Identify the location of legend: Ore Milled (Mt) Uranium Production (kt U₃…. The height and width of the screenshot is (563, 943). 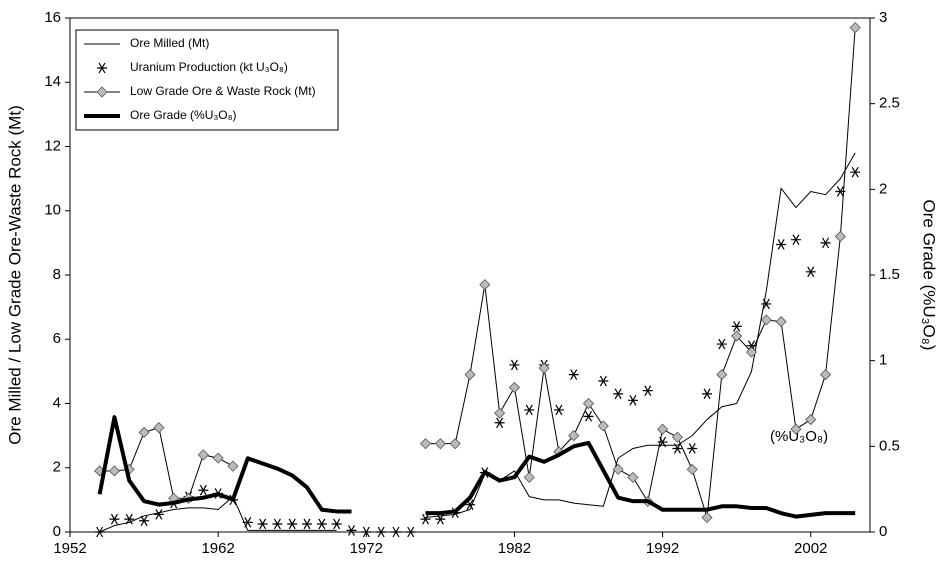
(207, 80).